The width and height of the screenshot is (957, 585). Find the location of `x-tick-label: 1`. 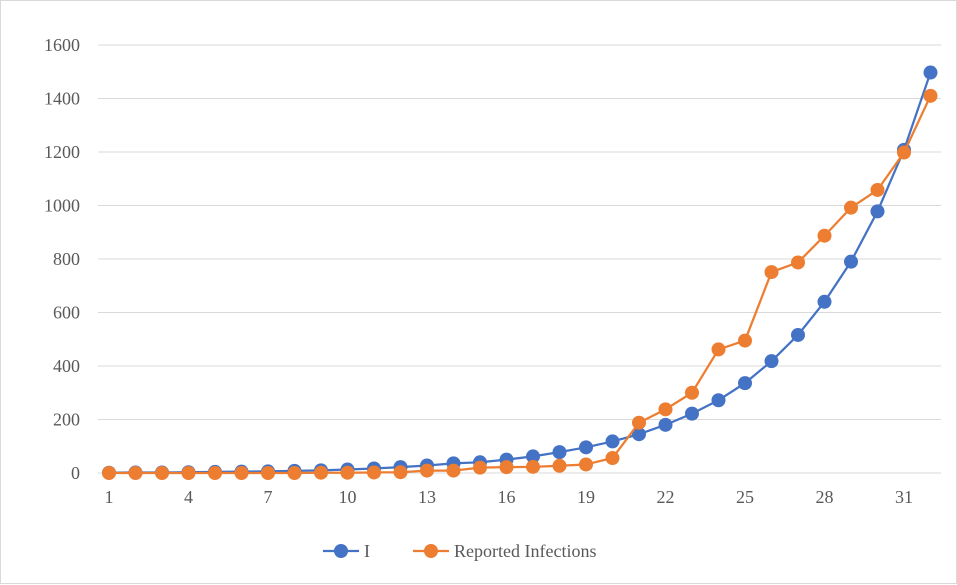

x-tick-label: 1 is located at coordinates (109, 497).